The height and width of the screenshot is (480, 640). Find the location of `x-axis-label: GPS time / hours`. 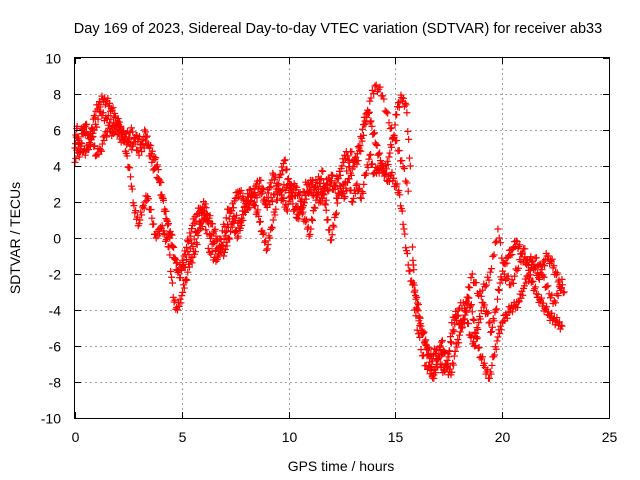

x-axis-label: GPS time / hours is located at coordinates (341, 466).